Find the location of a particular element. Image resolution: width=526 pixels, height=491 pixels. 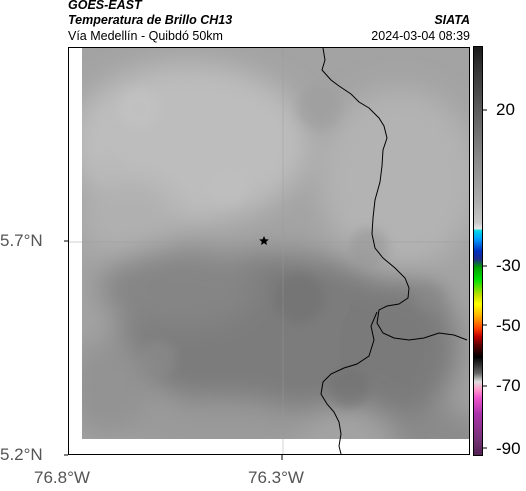

colorbar-tick-minus70: -70 is located at coordinates (508, 385).